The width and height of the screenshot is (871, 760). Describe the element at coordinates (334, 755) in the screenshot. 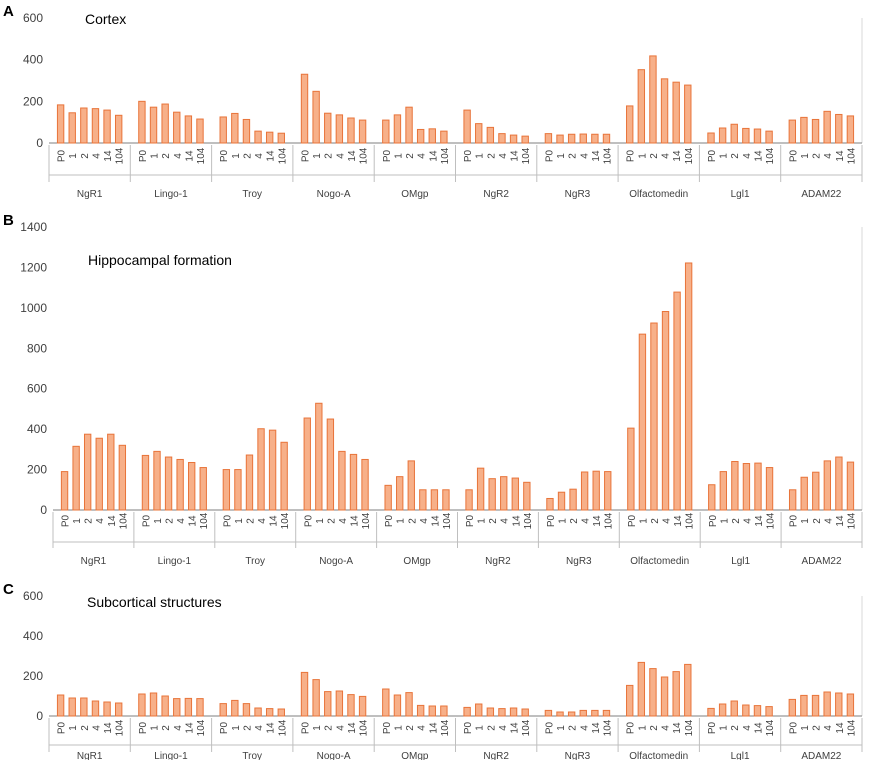

I see `group-label: Nogo-A` at that location.